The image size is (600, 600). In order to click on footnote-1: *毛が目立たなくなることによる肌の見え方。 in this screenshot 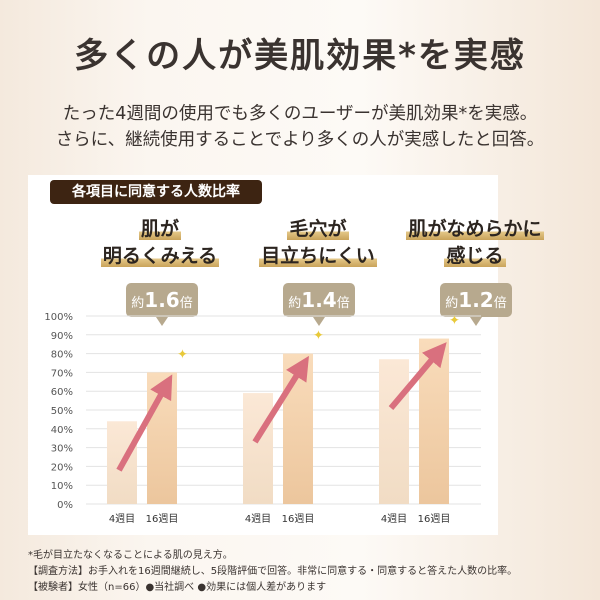, I will do `click(130, 555)`.